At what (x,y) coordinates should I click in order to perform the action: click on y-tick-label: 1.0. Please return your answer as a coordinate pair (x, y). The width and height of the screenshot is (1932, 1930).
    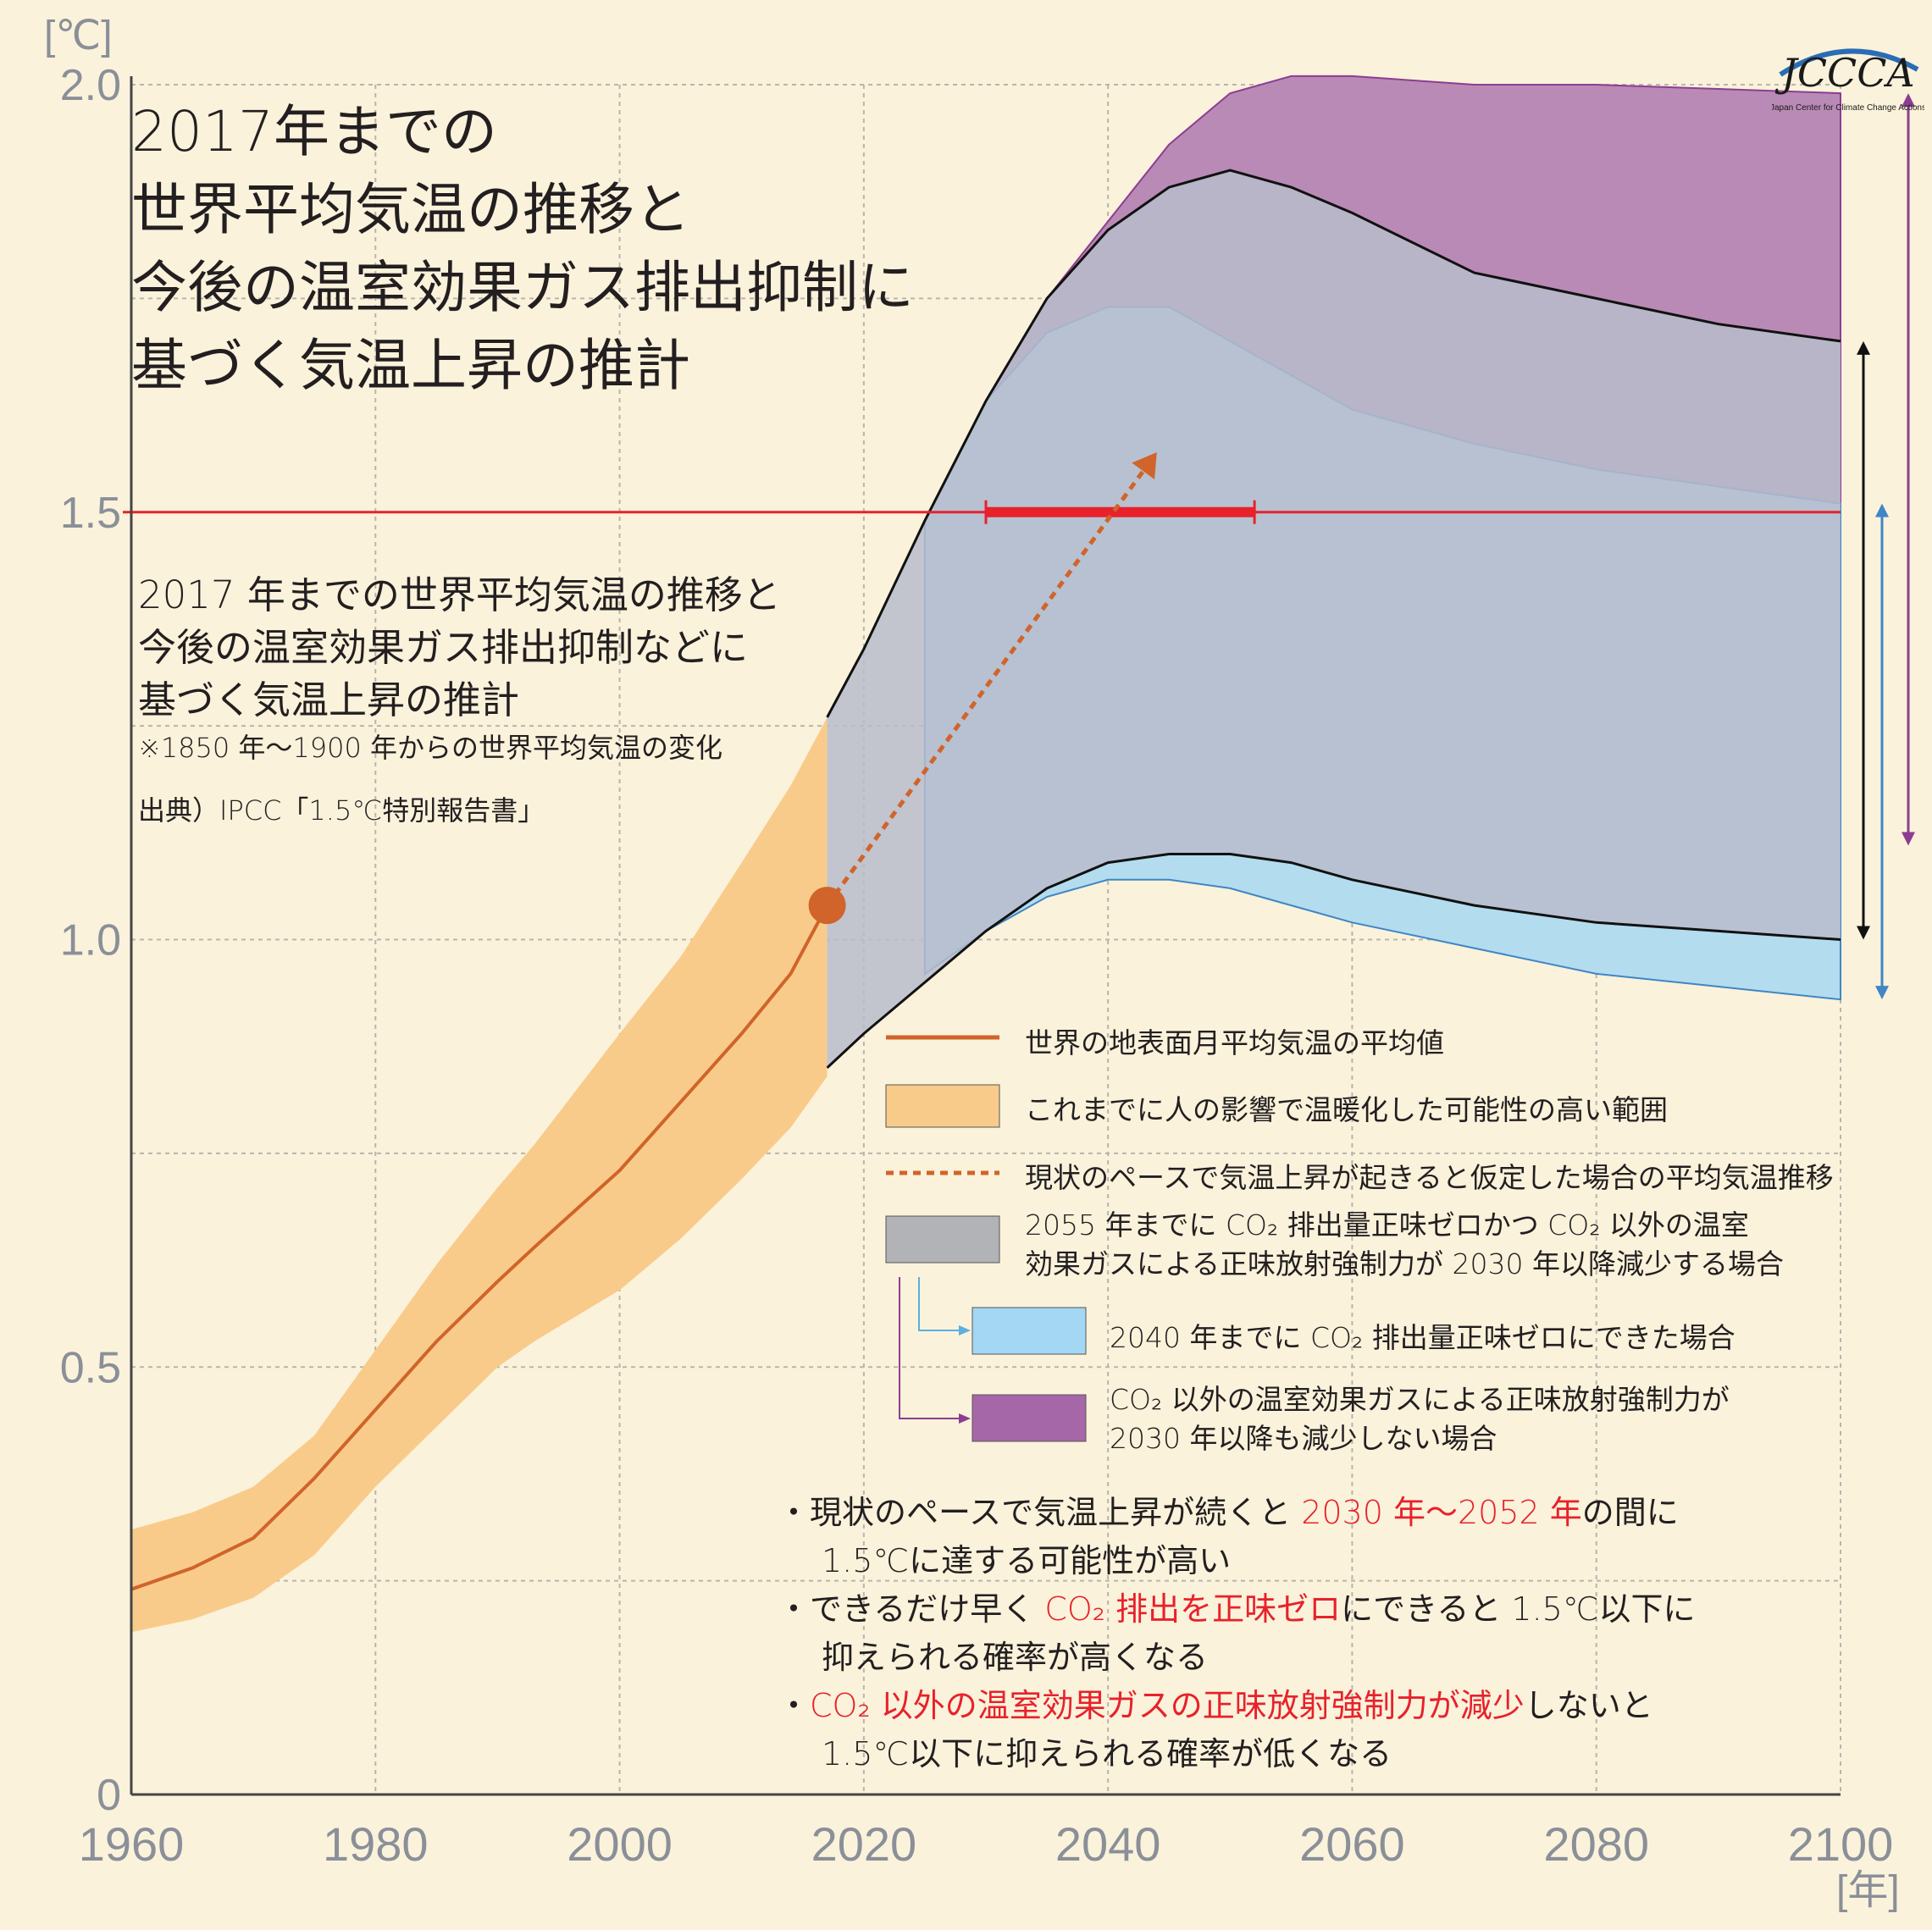
    Looking at the image, I should click on (90, 940).